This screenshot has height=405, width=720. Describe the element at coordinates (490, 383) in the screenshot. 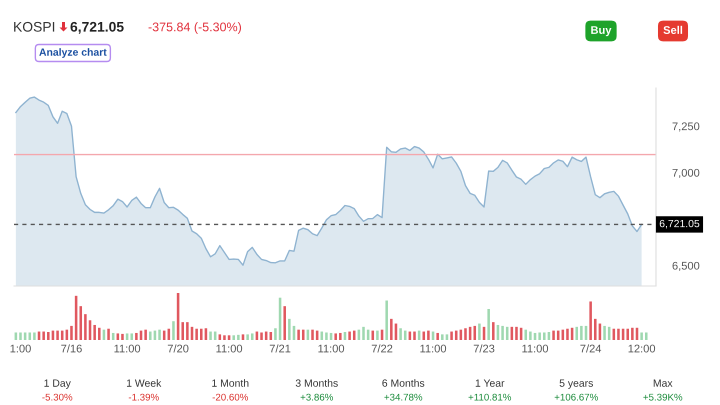

I see `text: 1 Year` at that location.